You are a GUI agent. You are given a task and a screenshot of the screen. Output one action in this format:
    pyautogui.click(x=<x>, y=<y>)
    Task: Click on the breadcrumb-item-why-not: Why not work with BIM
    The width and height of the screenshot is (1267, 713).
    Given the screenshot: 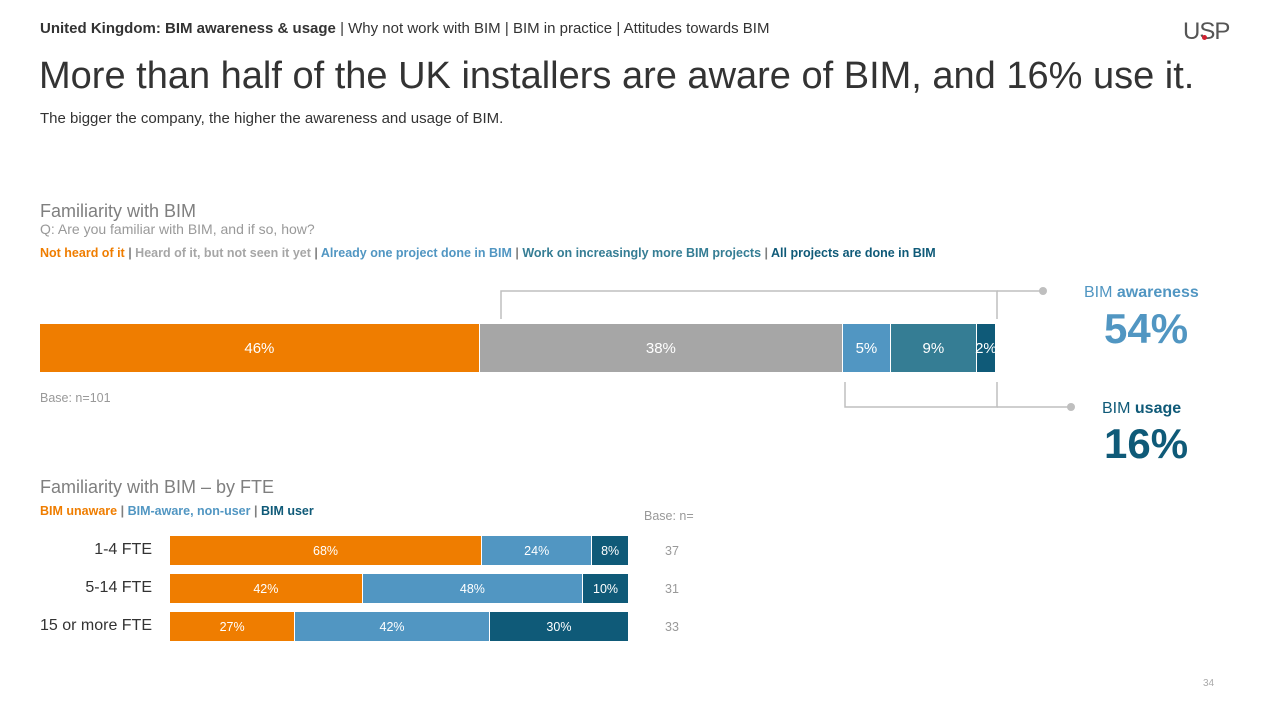 What is the action you would take?
    pyautogui.click(x=424, y=28)
    